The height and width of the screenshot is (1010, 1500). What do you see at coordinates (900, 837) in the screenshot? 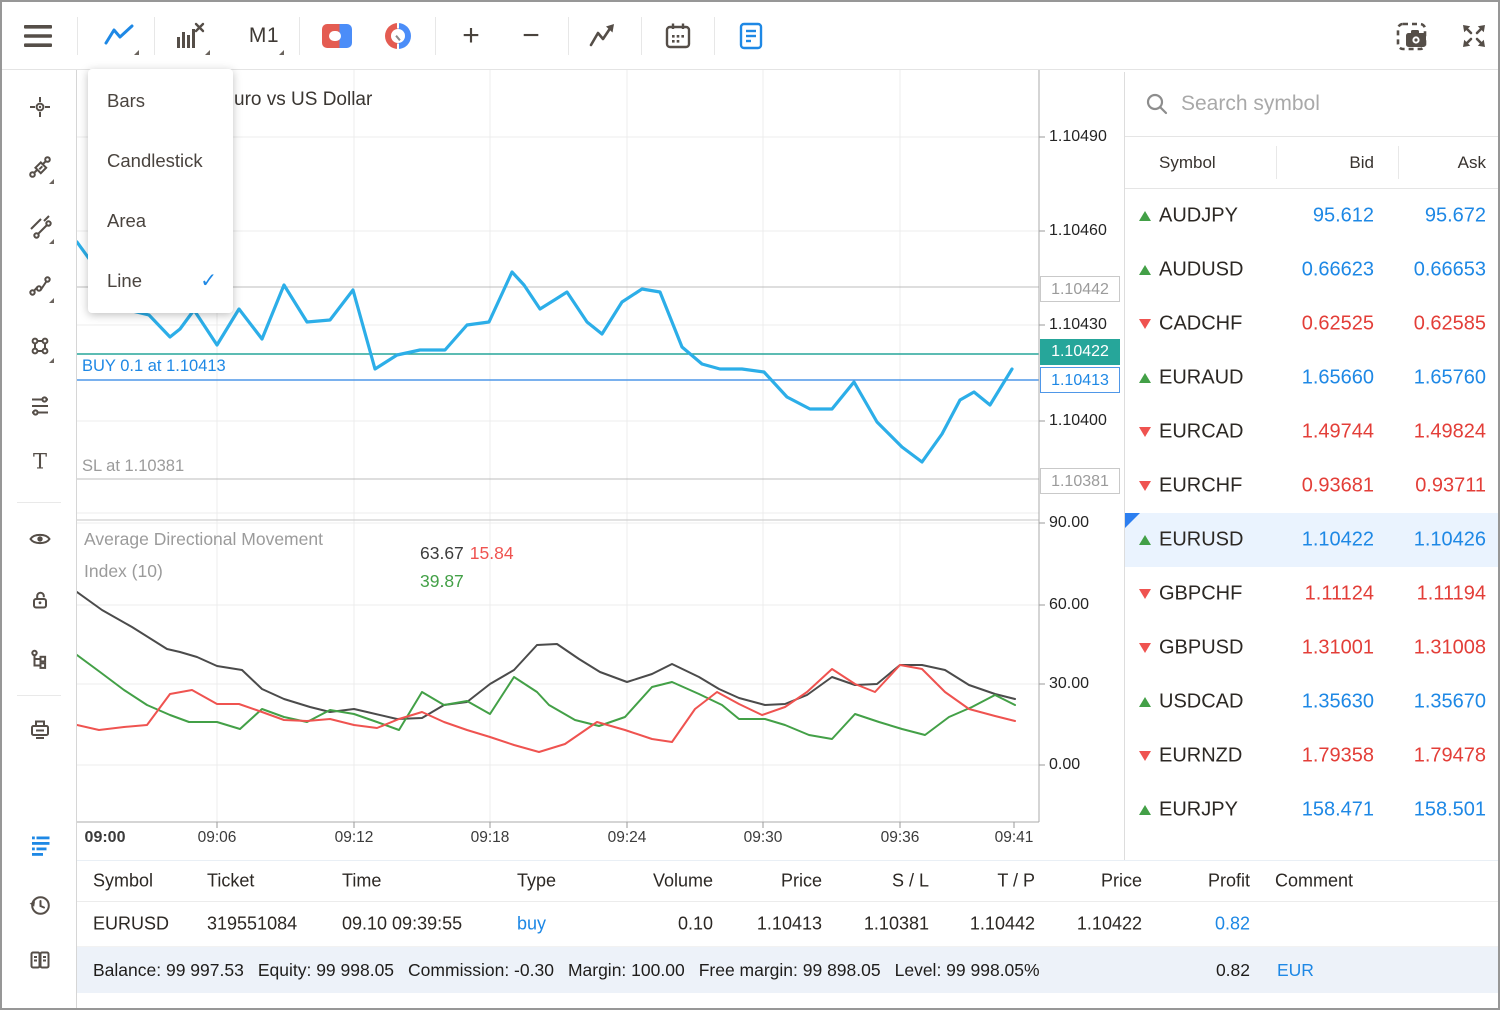
I see `time-axis-label: 09:36` at bounding box center [900, 837].